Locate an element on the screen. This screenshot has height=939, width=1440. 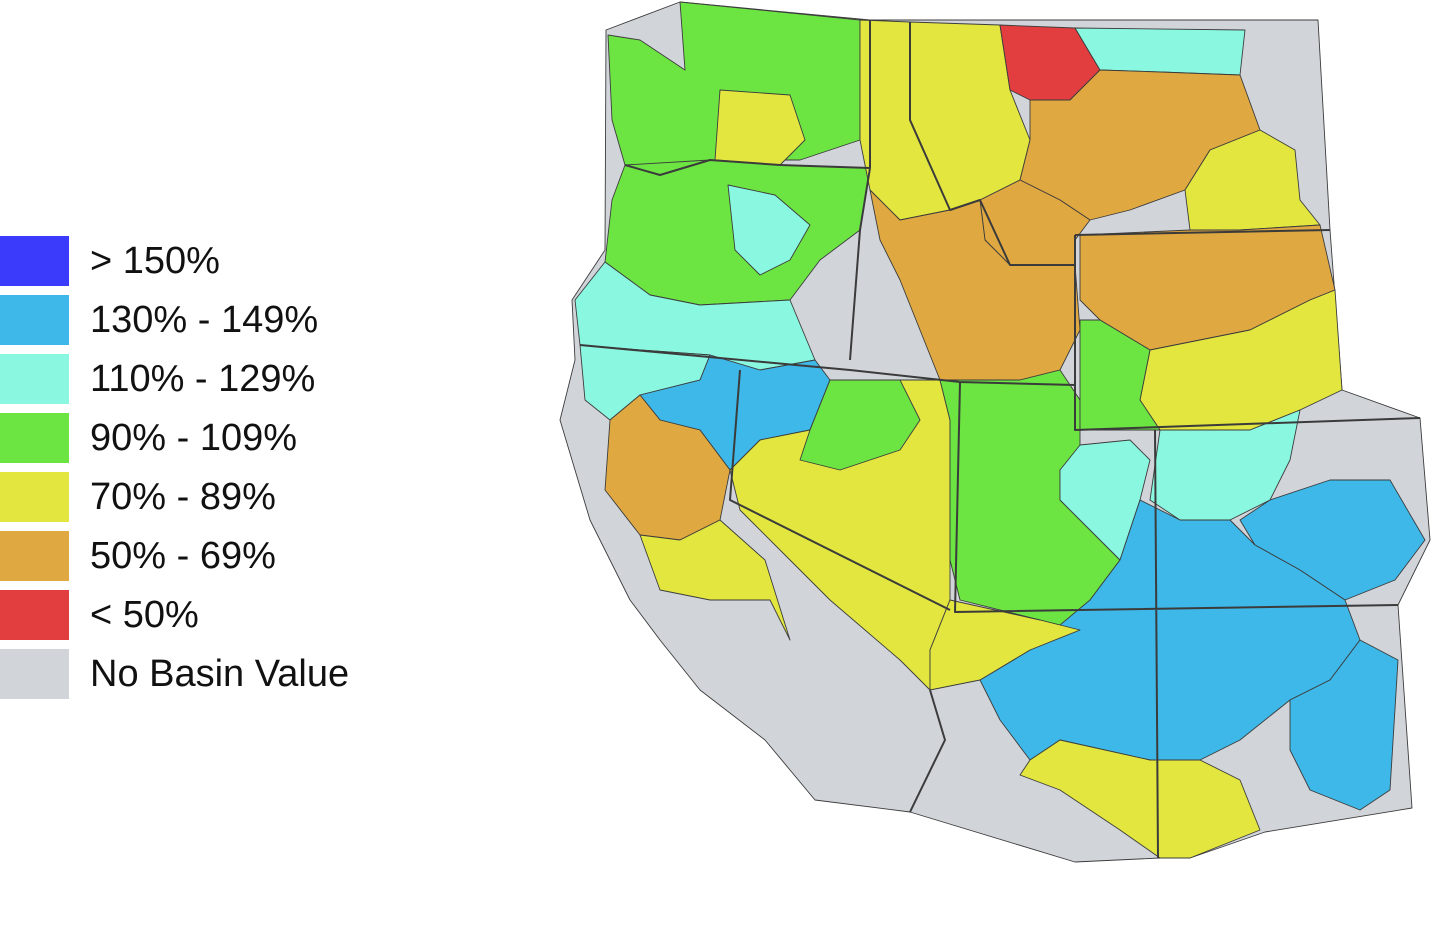
basin-montana-milk-river is located at coordinates (1160, 51).